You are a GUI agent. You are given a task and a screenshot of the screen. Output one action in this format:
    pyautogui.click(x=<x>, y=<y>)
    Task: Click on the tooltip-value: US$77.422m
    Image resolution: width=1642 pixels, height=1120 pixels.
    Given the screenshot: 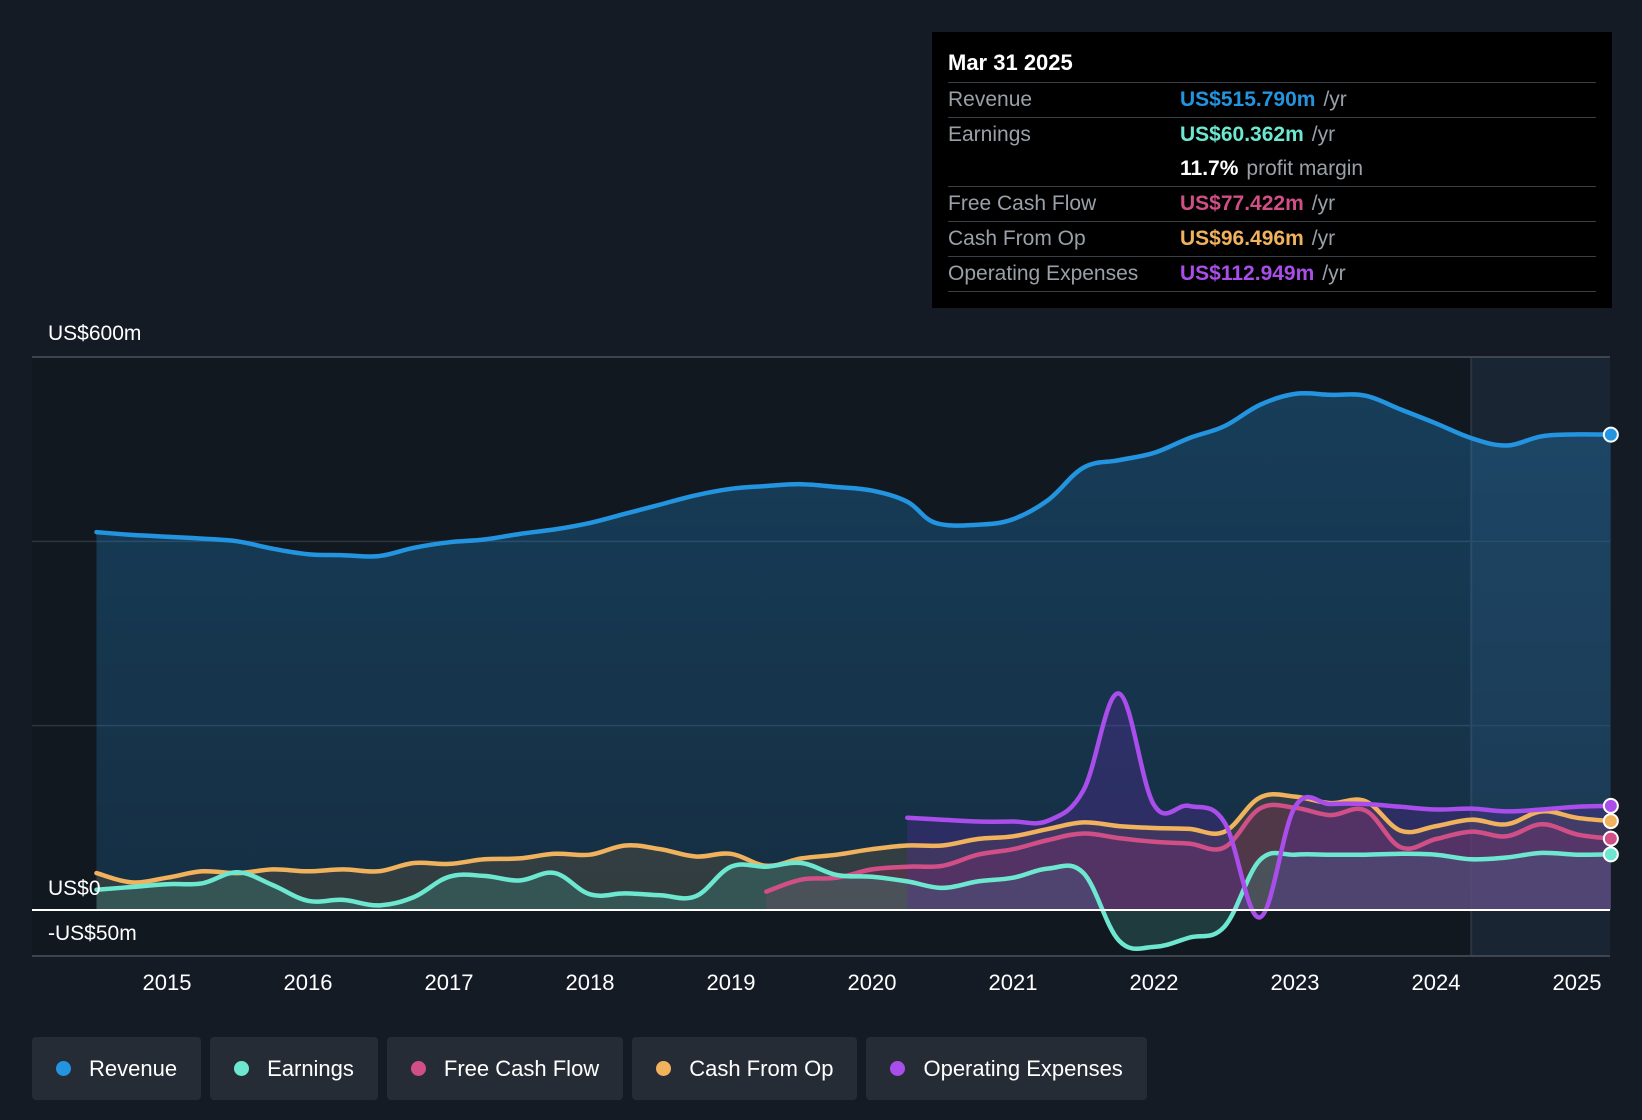 What is the action you would take?
    pyautogui.click(x=1242, y=203)
    